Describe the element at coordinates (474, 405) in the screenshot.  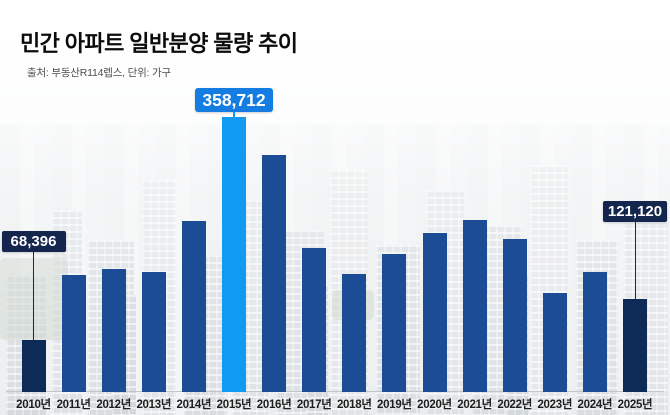
I see `x-axis-label-2021년: 2021년` at that location.